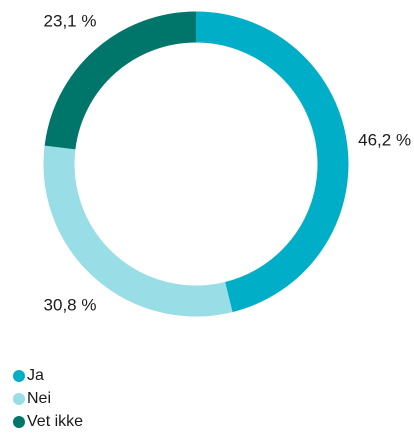 This screenshot has width=414, height=435. I want to click on chart-legend: Ja Nei Vet ikke, so click(48, 398).